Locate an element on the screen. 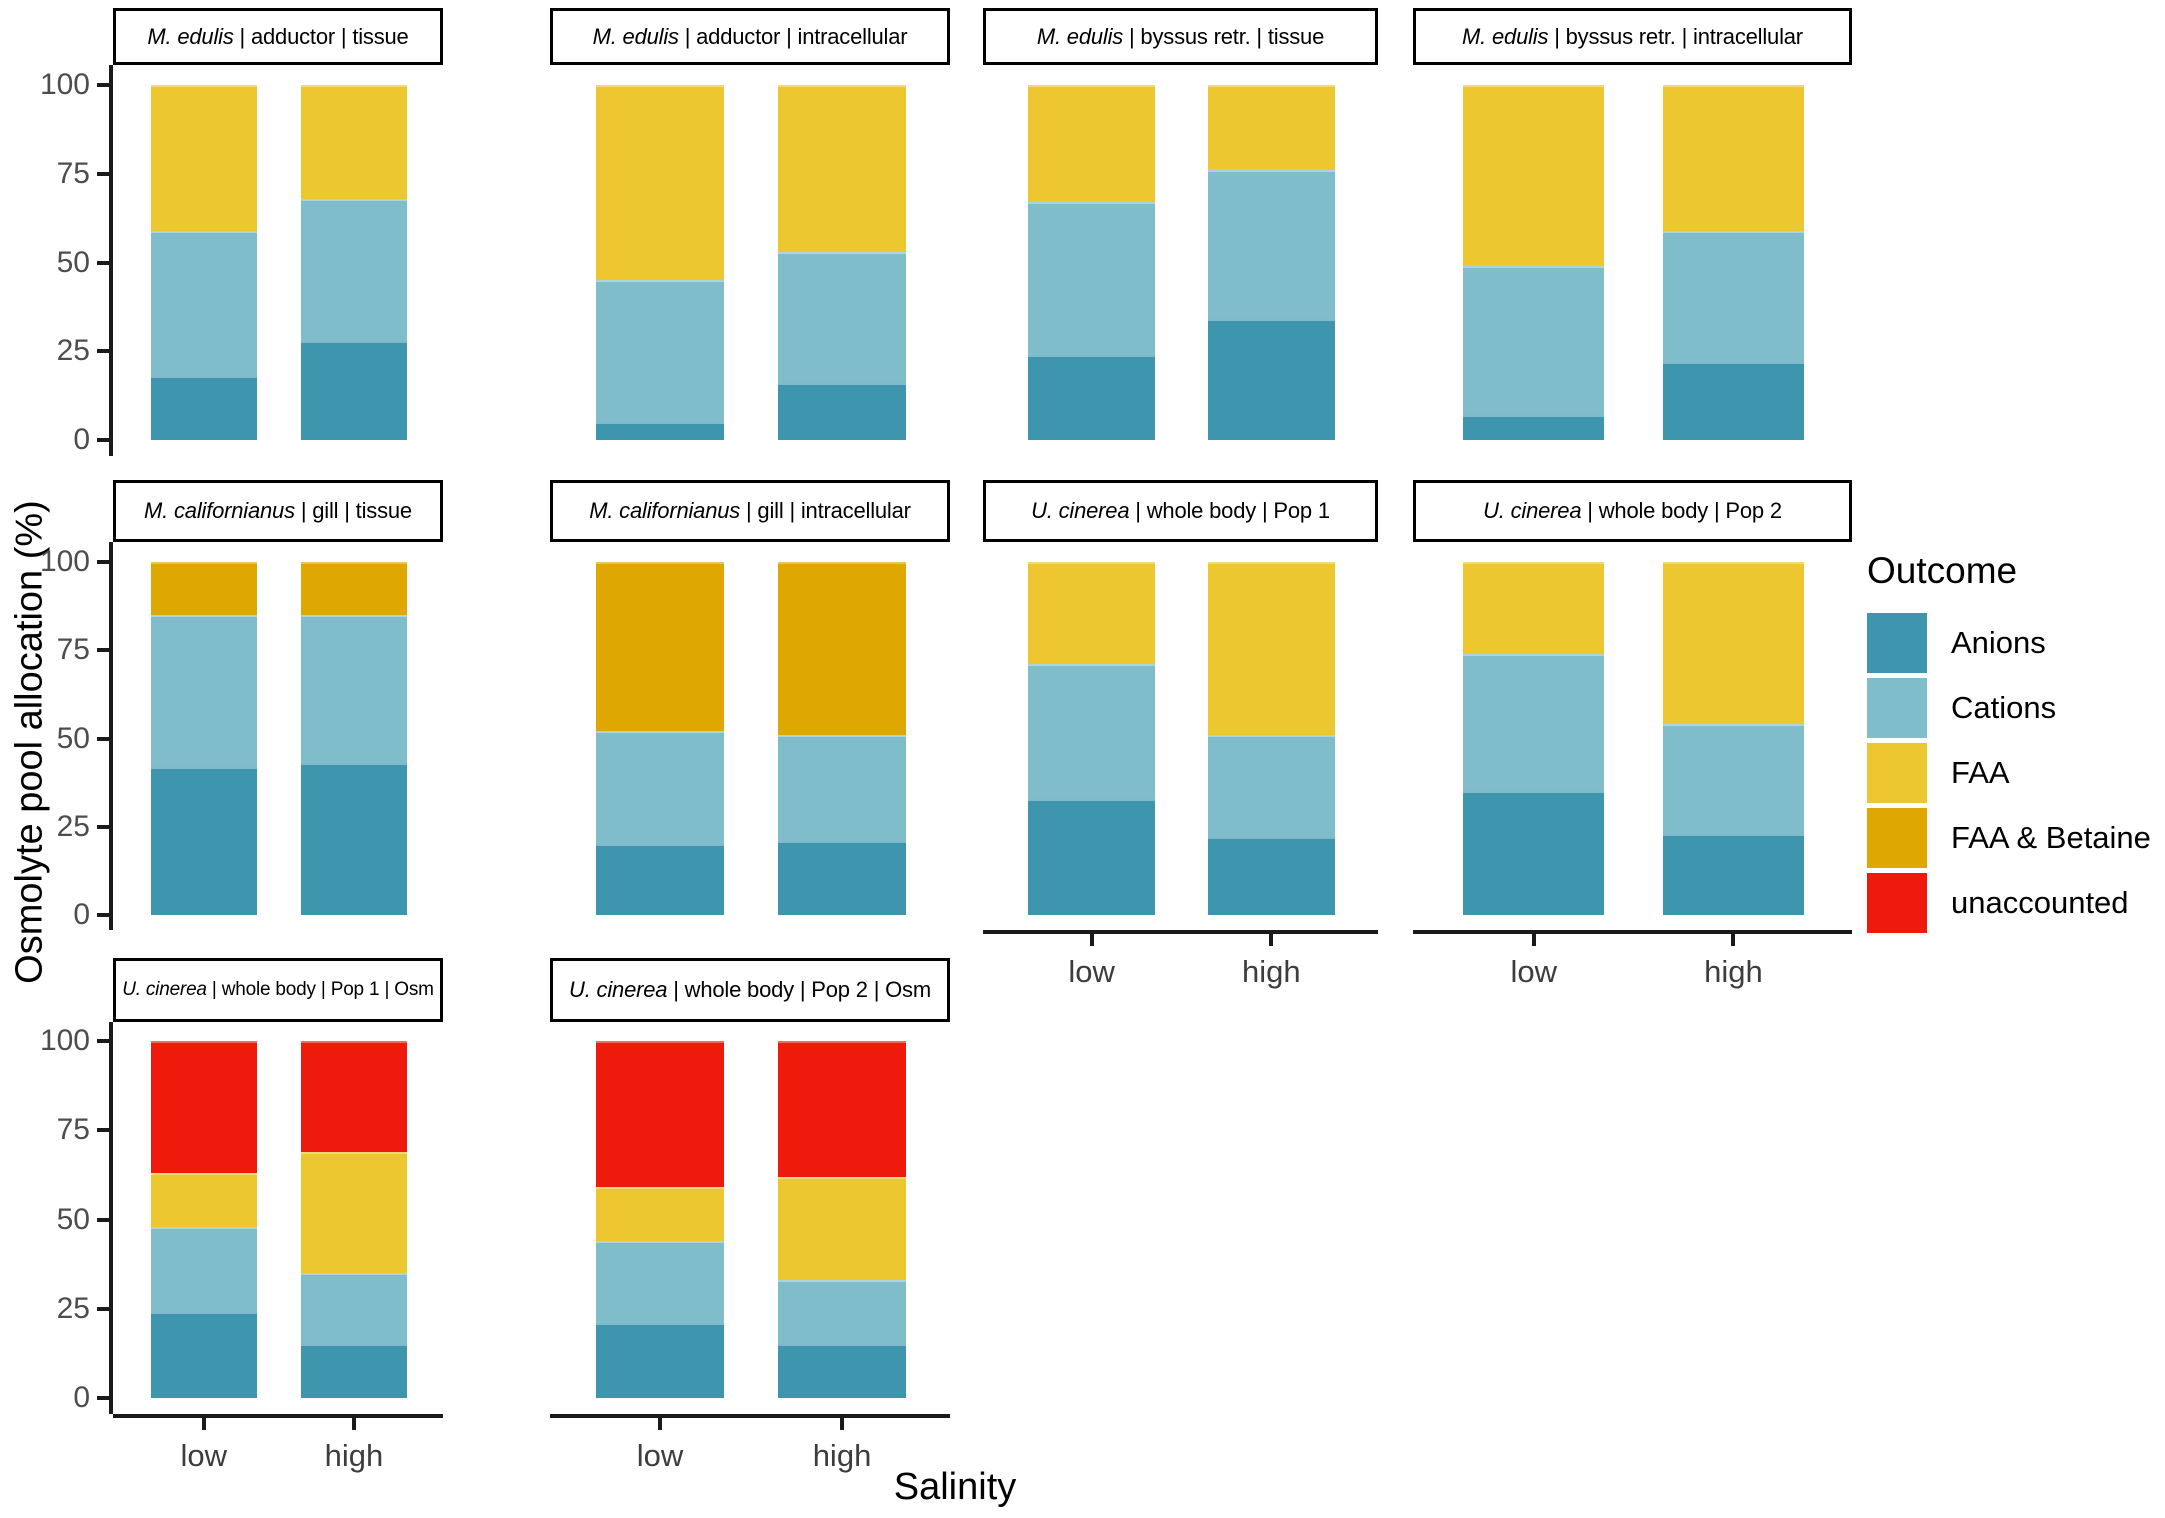 Image resolution: width=2165 pixels, height=1518 pixels. facet-title-rest: | whole body | Pop 1 is located at coordinates (1229, 510).